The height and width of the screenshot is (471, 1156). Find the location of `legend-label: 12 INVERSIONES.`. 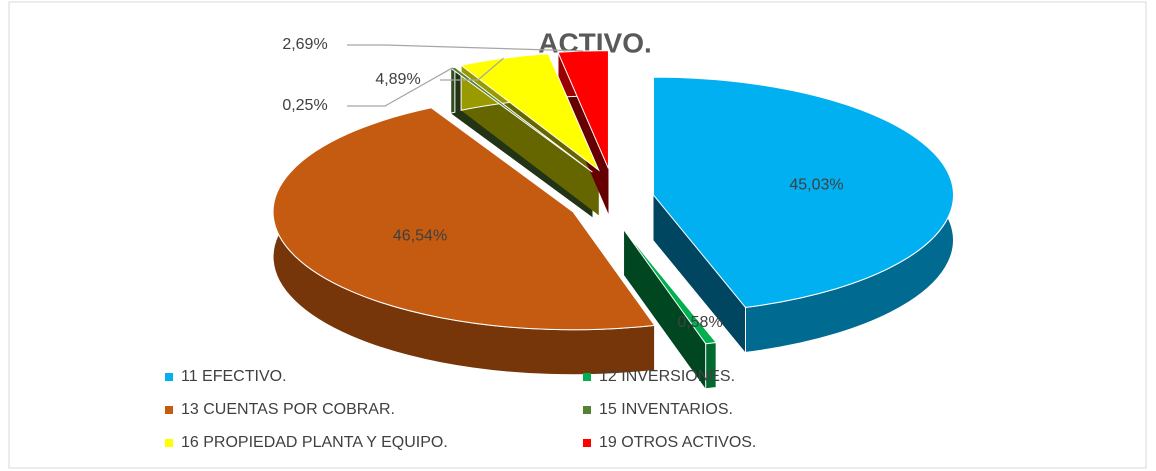

legend-label: 12 INVERSIONES. is located at coordinates (667, 376).